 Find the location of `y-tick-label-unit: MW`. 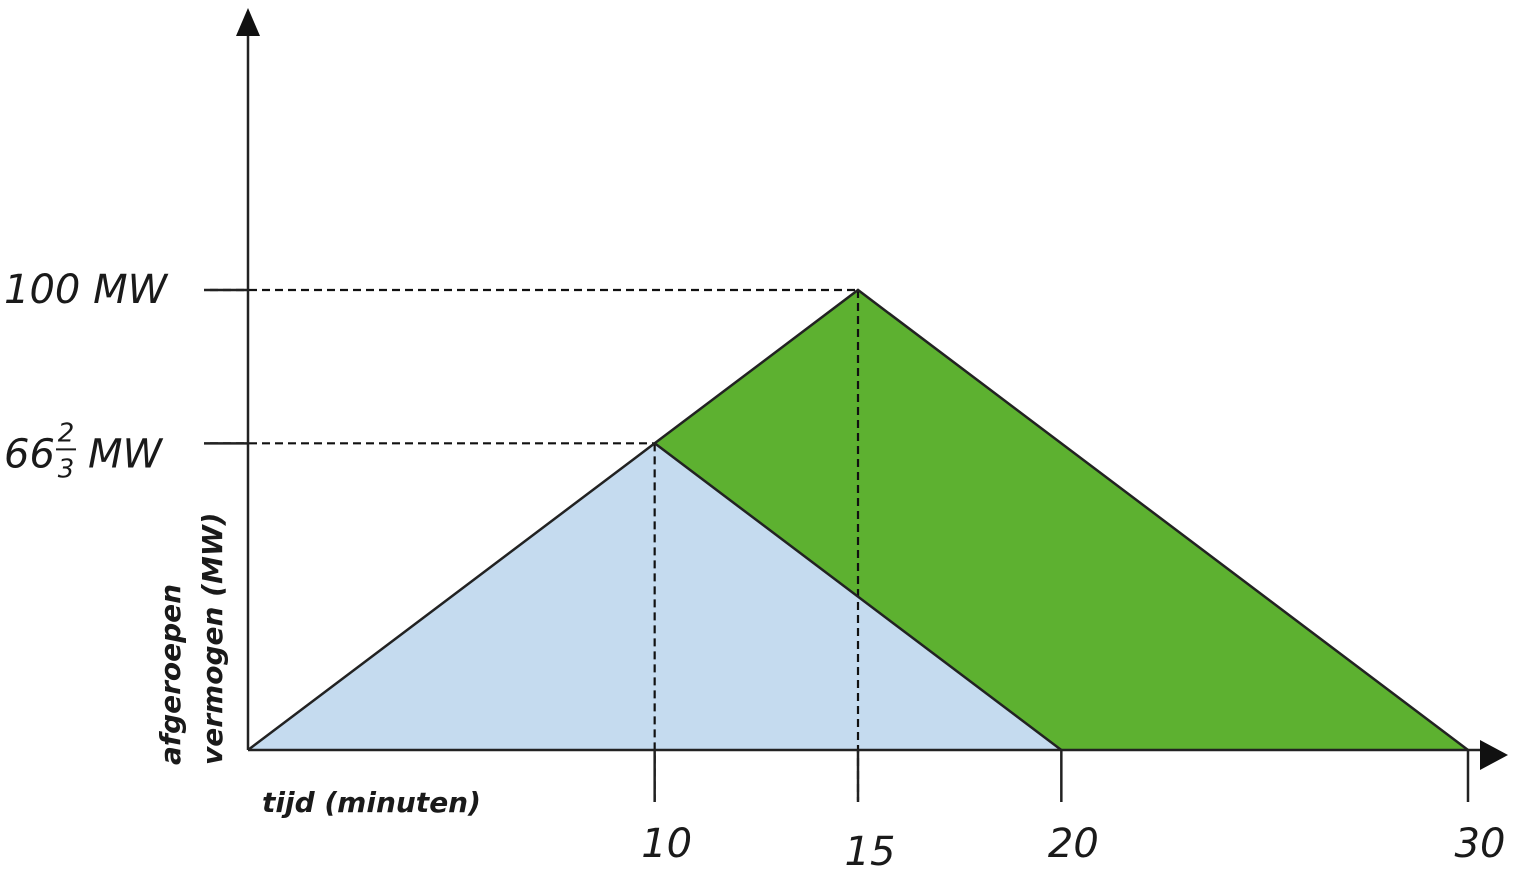

y-tick-label-unit: MW is located at coordinates (126, 454).